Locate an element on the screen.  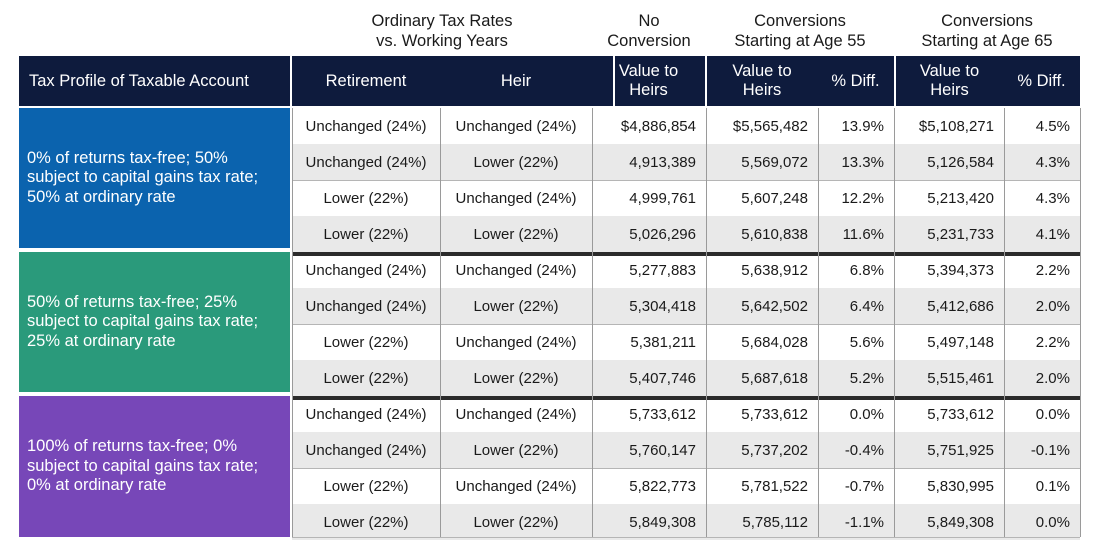
cell-v65: 5,733,612 is located at coordinates (960, 414).